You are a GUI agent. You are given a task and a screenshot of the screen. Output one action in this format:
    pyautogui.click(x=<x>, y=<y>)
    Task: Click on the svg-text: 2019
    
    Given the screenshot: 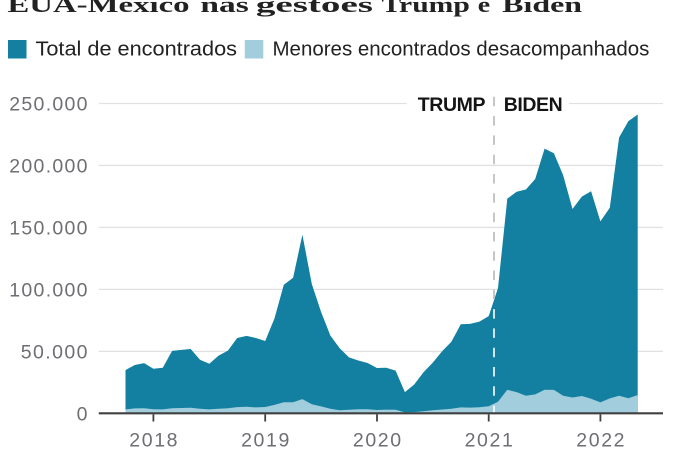 What is the action you would take?
    pyautogui.click(x=265, y=440)
    